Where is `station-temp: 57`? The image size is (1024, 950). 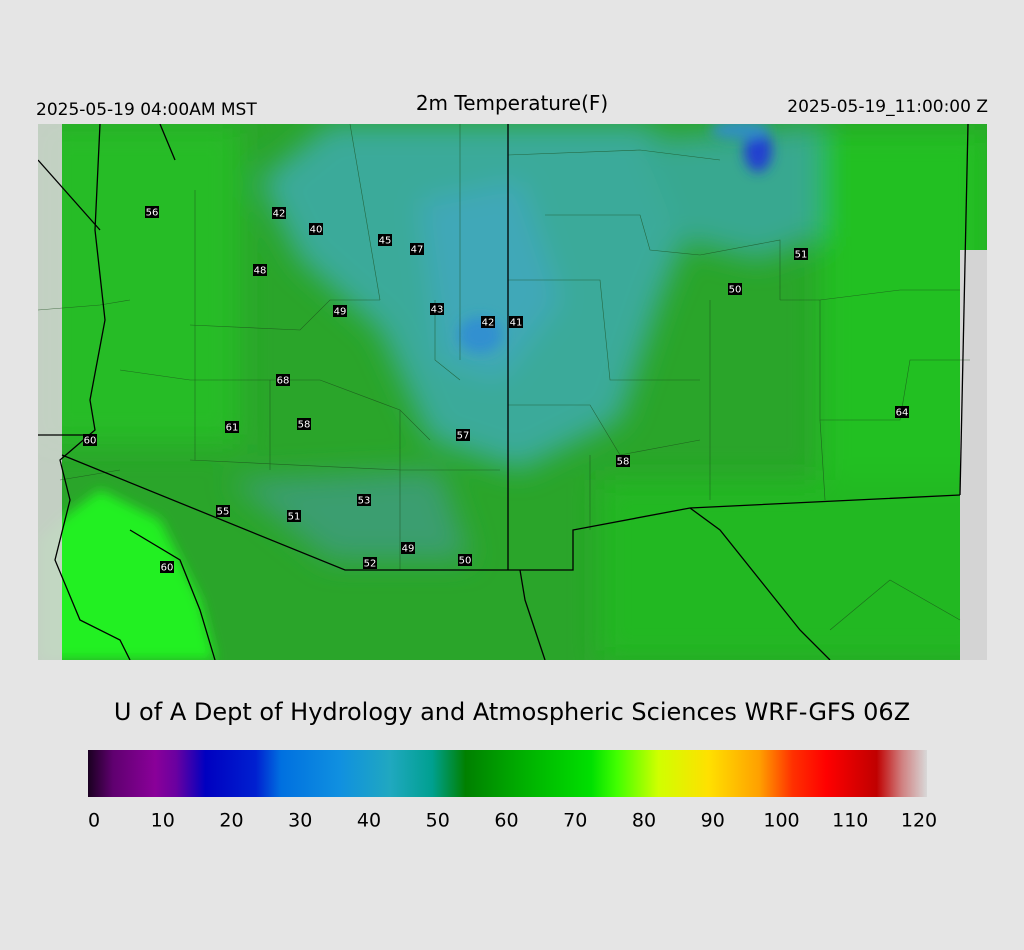 station-temp: 57 is located at coordinates (463, 436).